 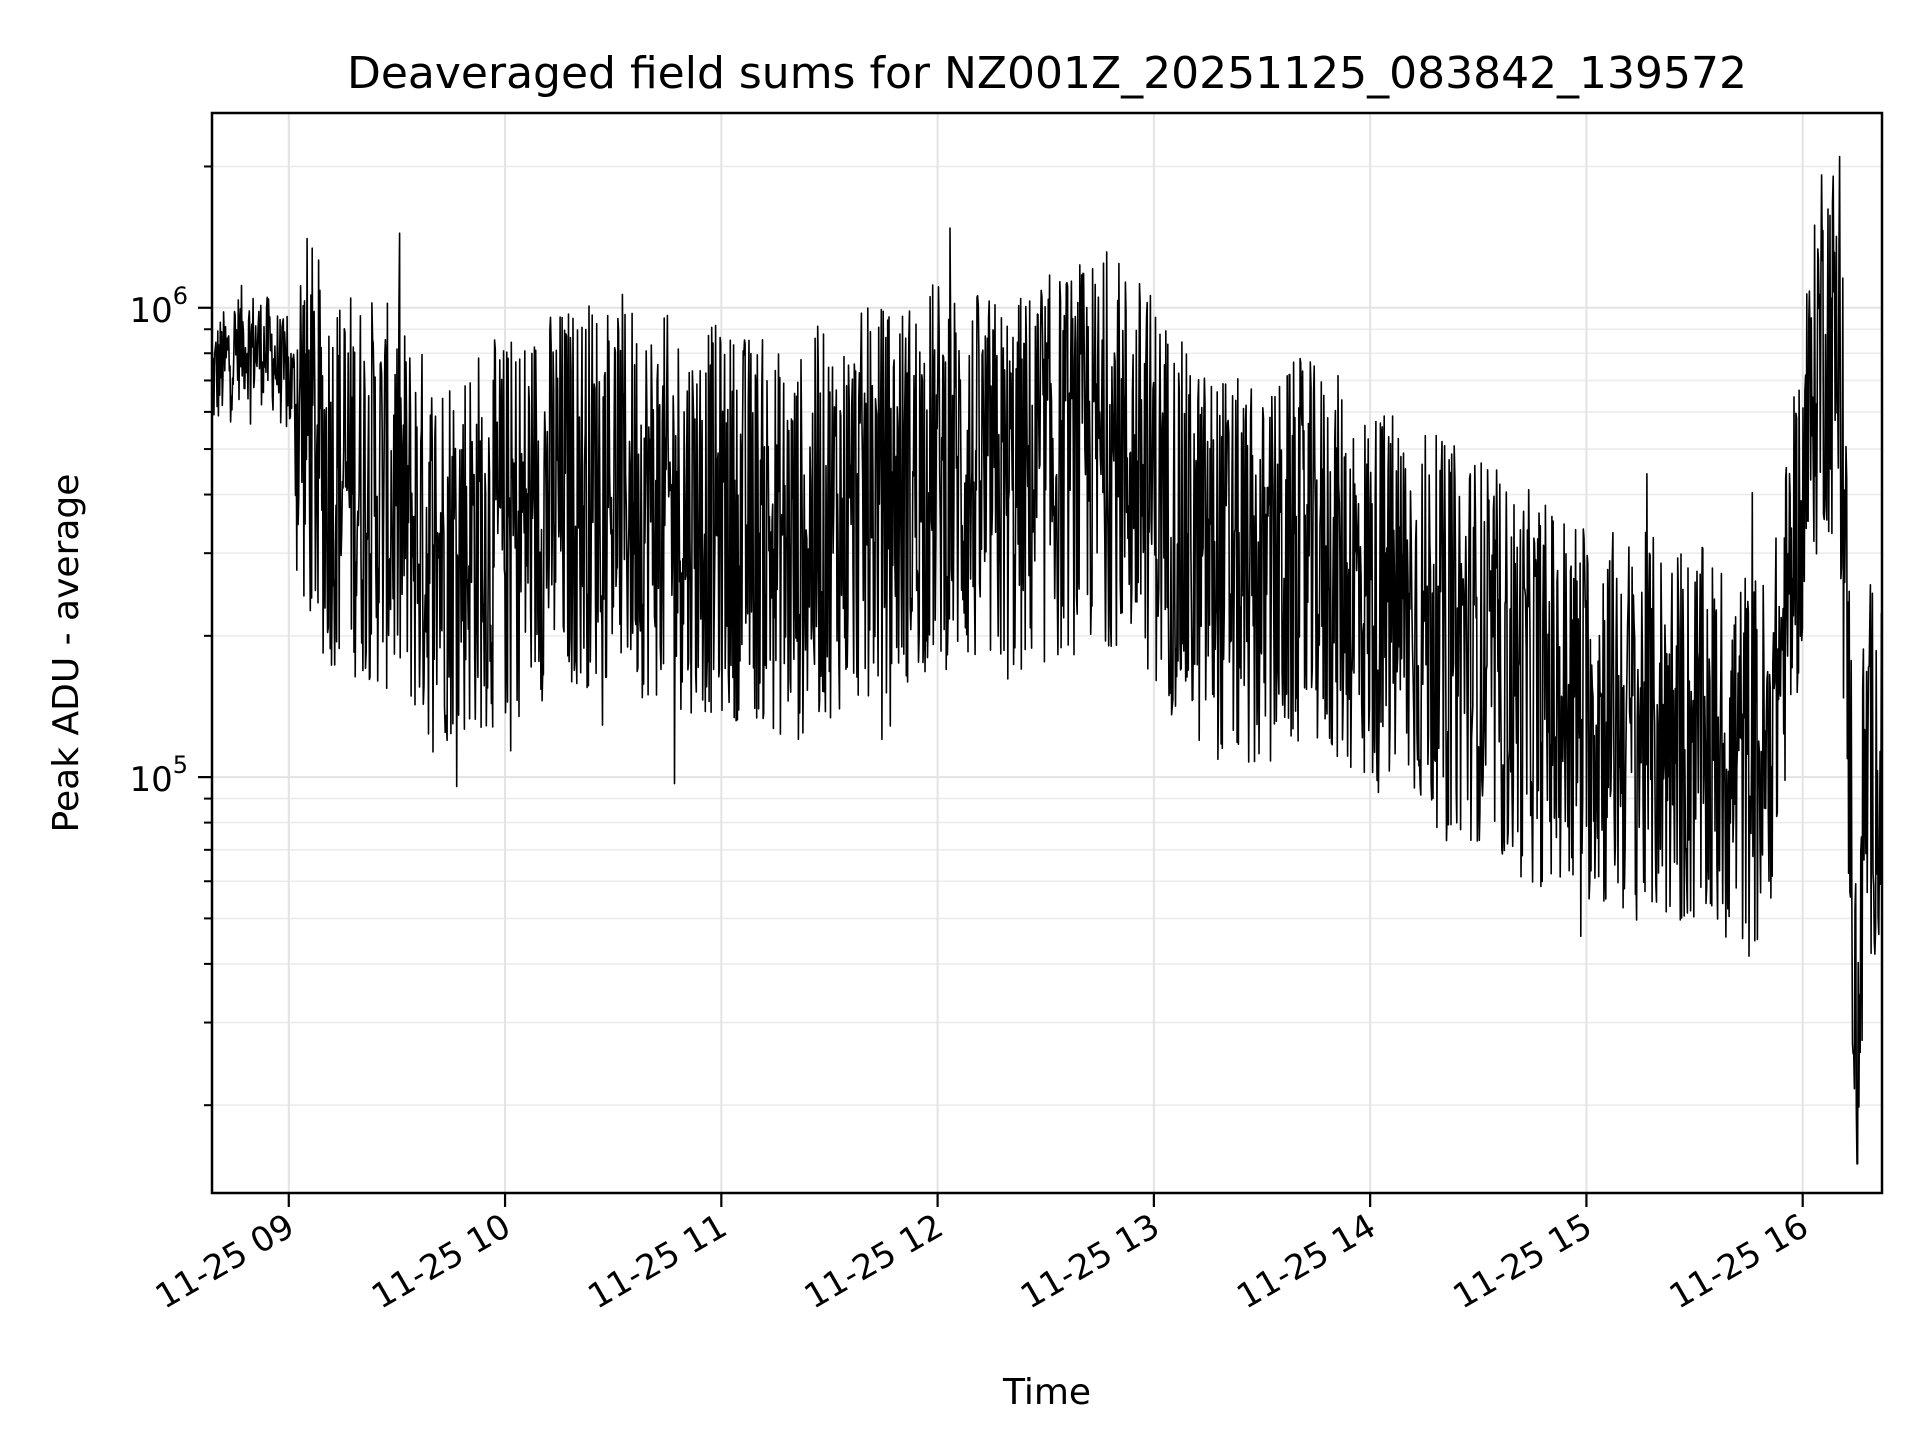 What do you see at coordinates (66, 653) in the screenshot?
I see `y-axis-label: Peak ADU - average` at bounding box center [66, 653].